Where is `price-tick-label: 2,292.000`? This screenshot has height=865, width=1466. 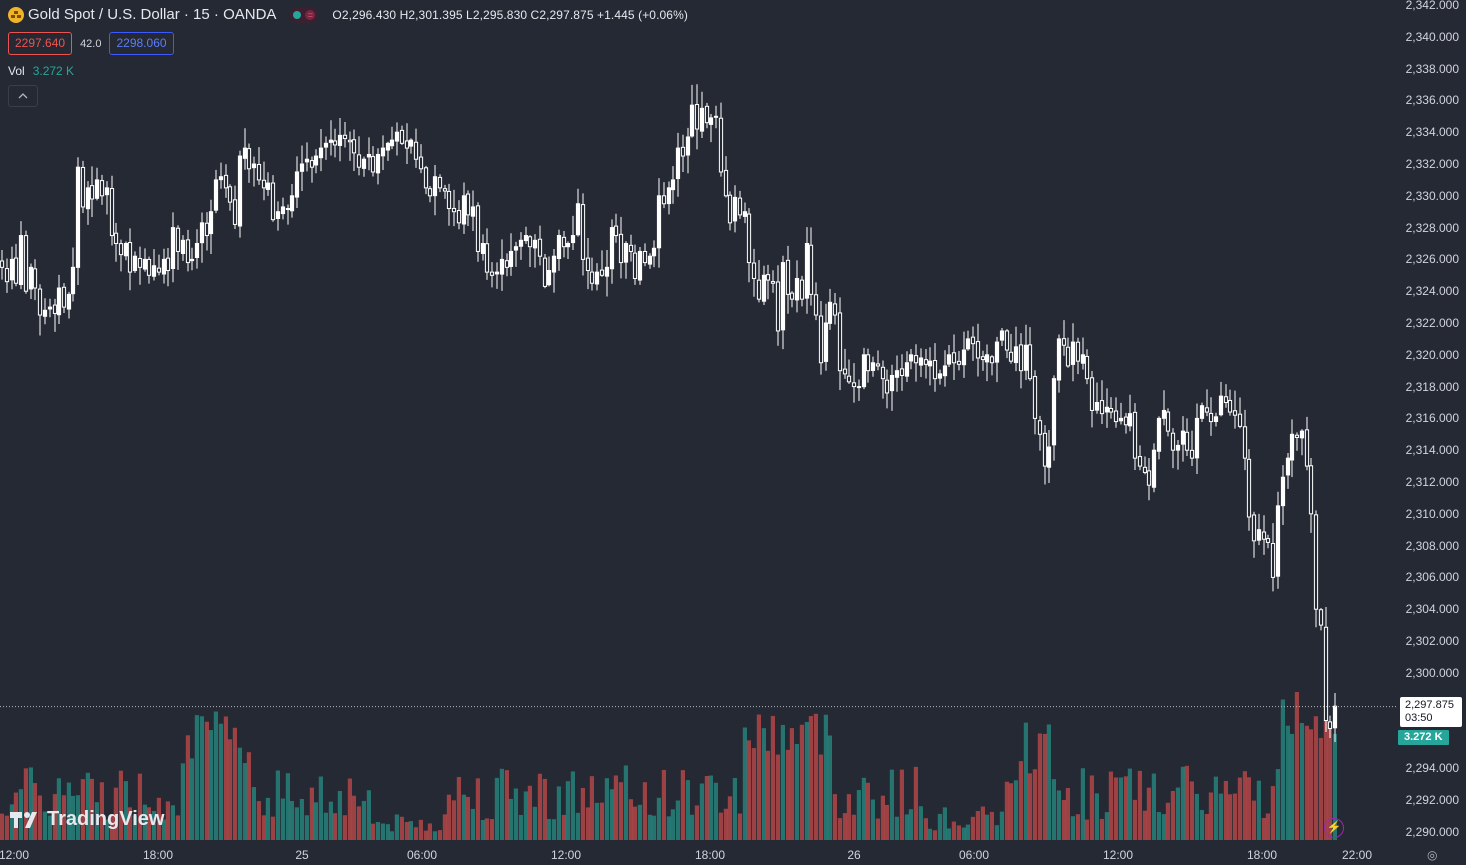 price-tick-label: 2,292.000 is located at coordinates (1432, 800).